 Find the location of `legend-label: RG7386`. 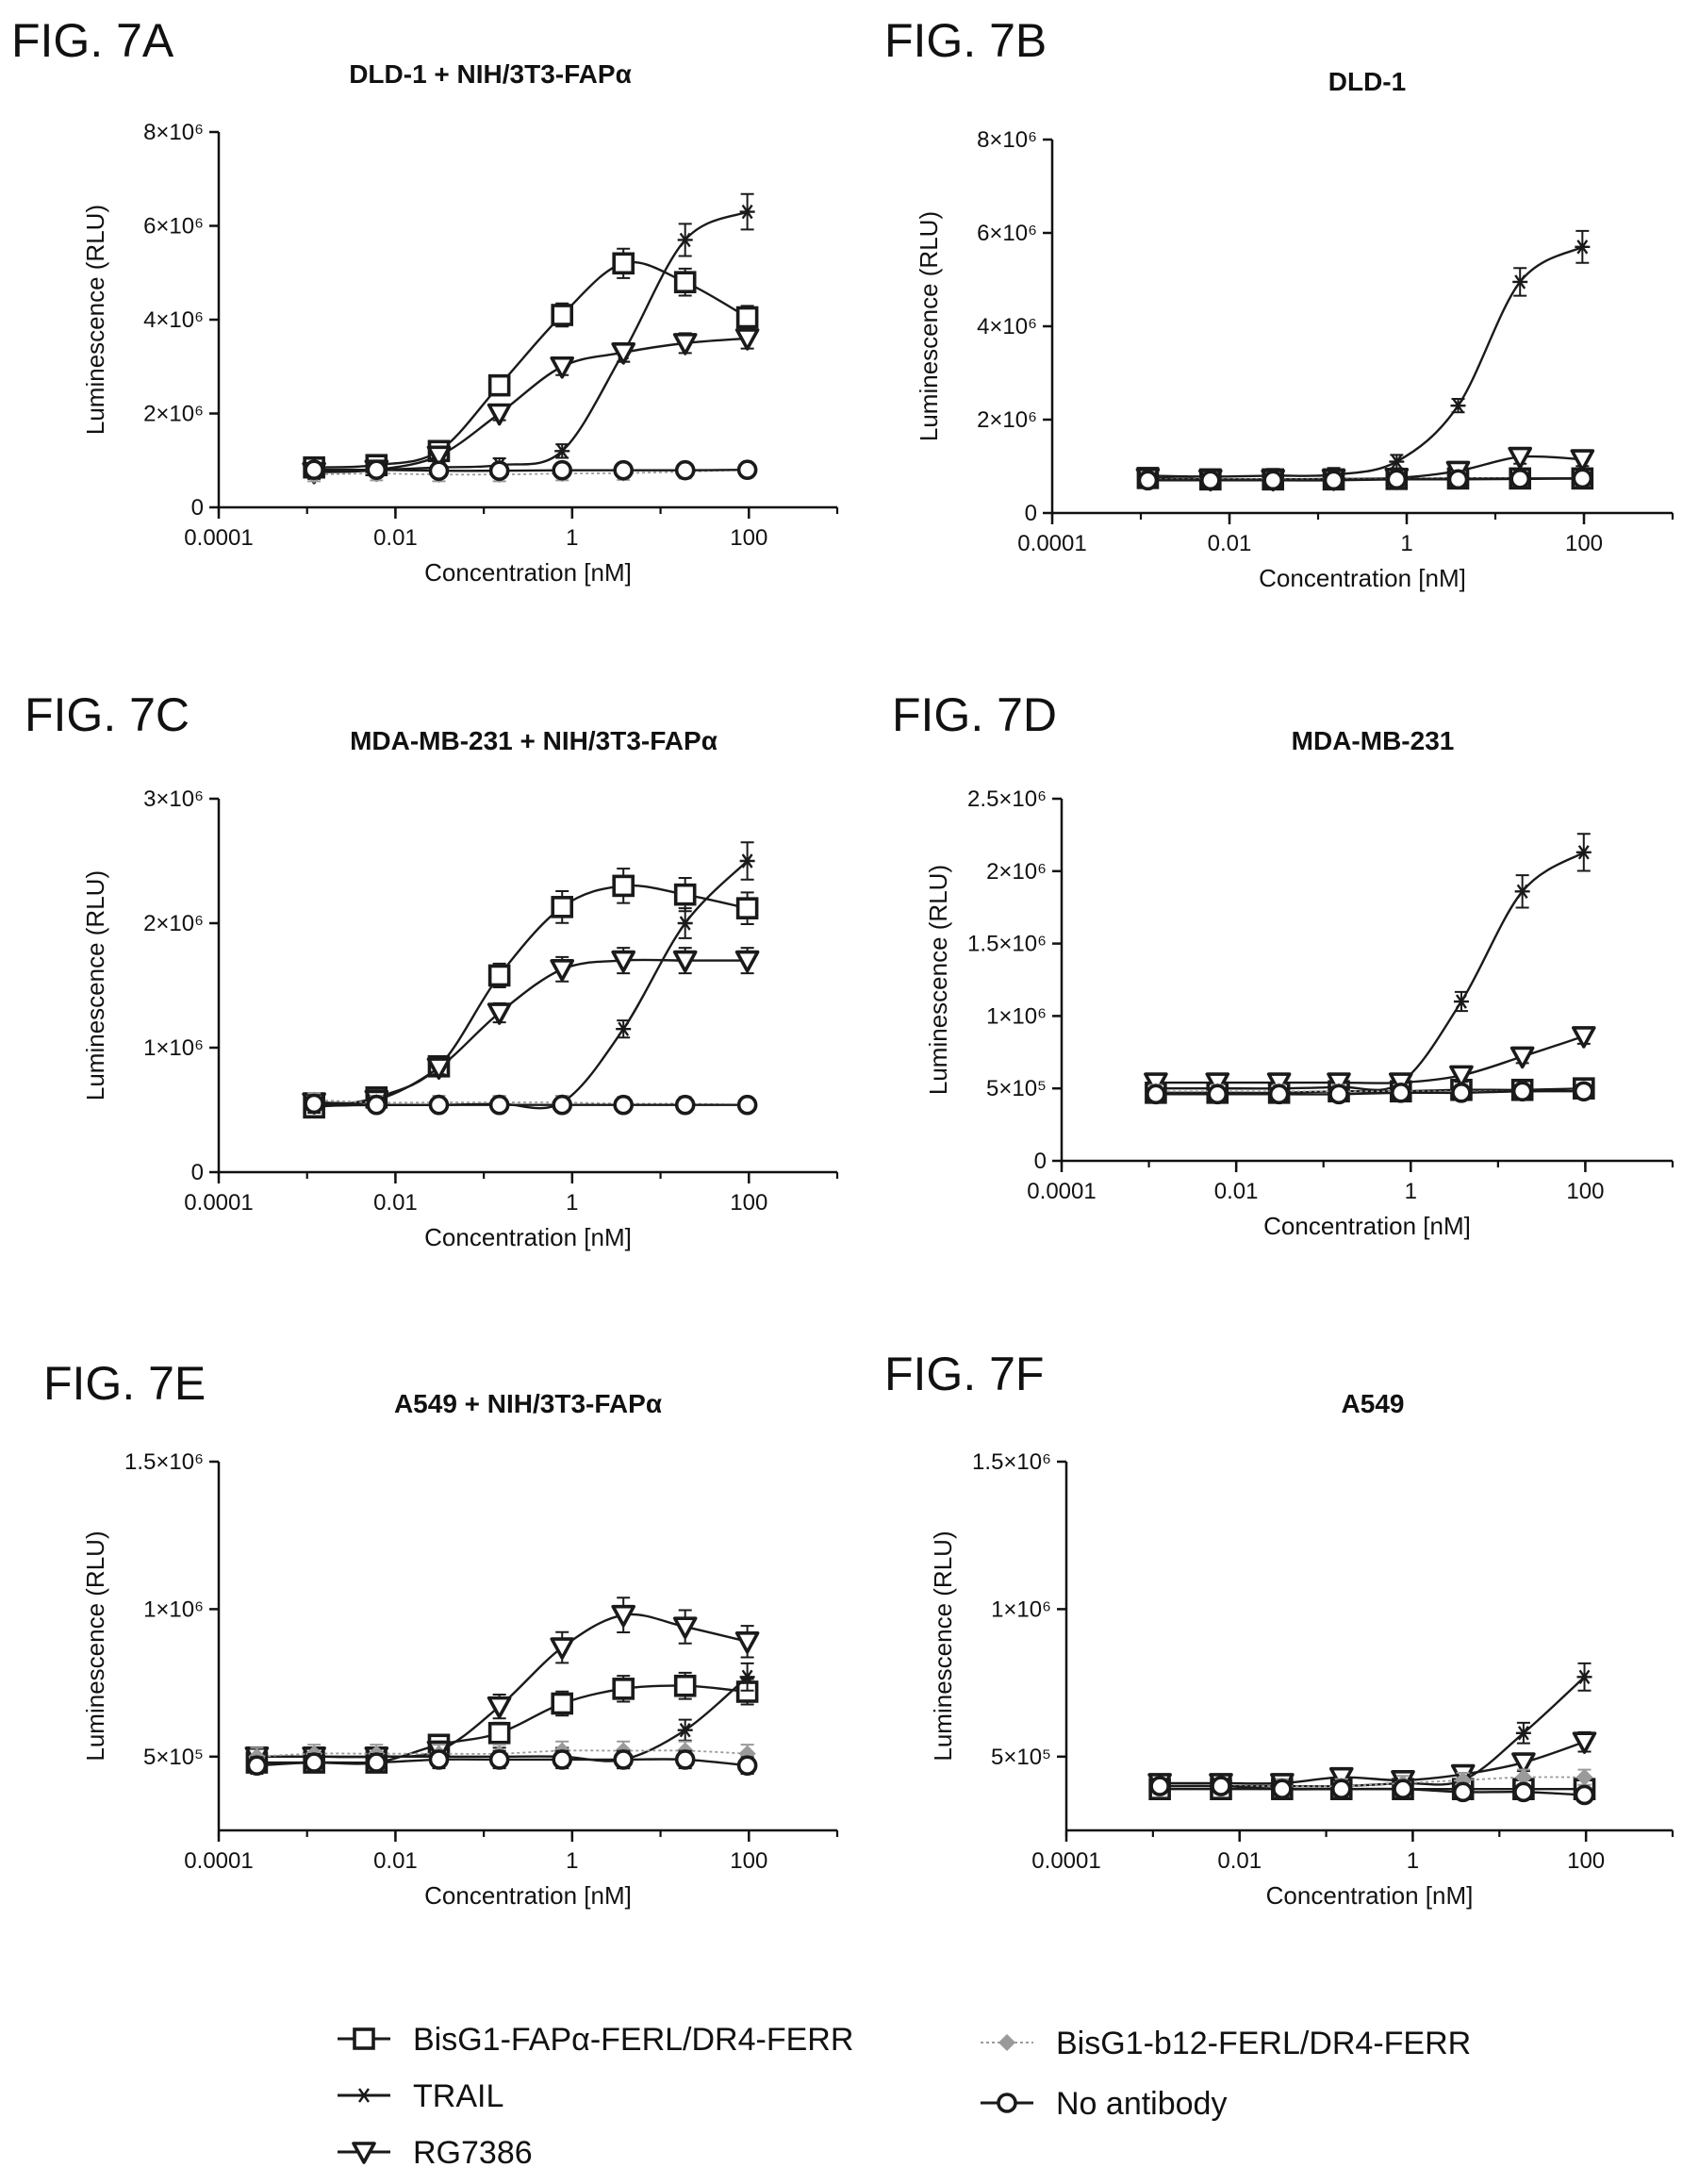

legend-label: RG7386 is located at coordinates (473, 2153).